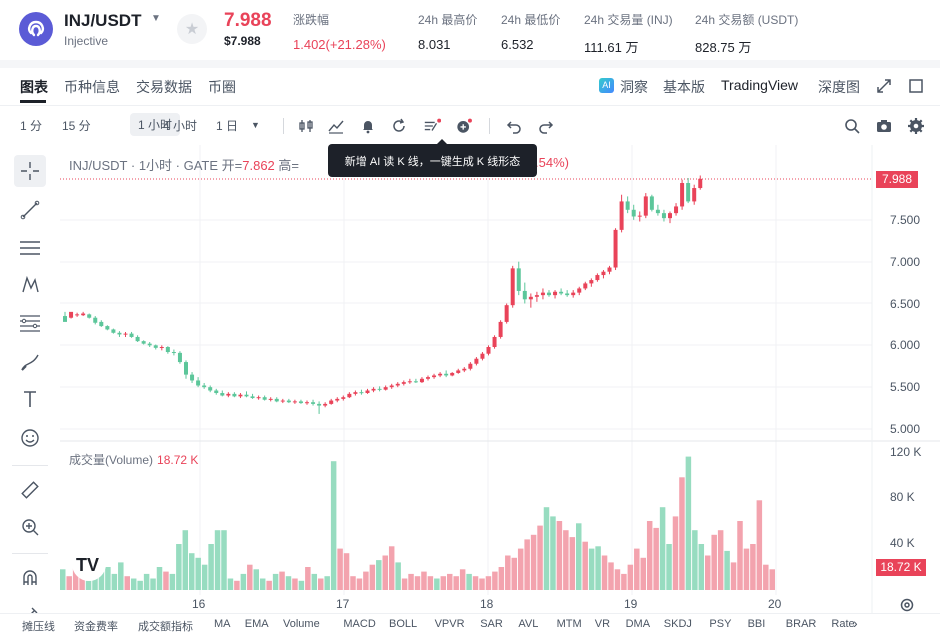  What do you see at coordinates (852, 126) in the screenshot?
I see `search-icon` at bounding box center [852, 126].